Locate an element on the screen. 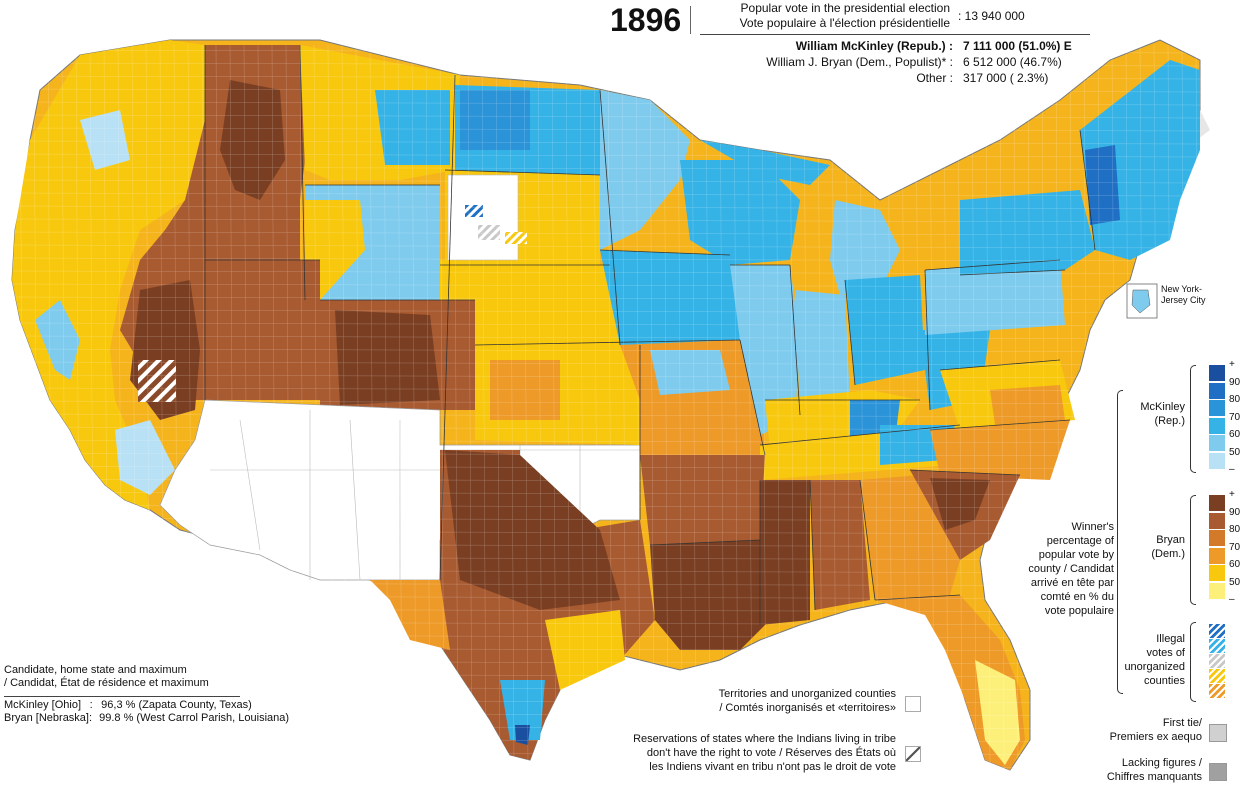 This screenshot has height=796, width=1251. region-id-dark is located at coordinates (252, 140).